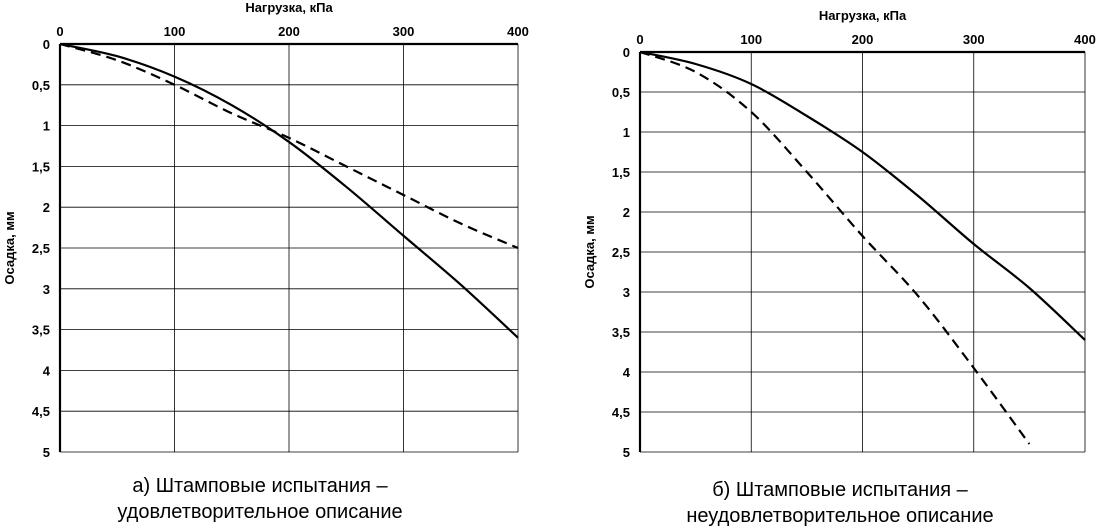 The image size is (1100, 528). Describe the element at coordinates (840, 490) in the screenshot. I see `chart-caption-line1: б) Штамповые испытания –` at that location.